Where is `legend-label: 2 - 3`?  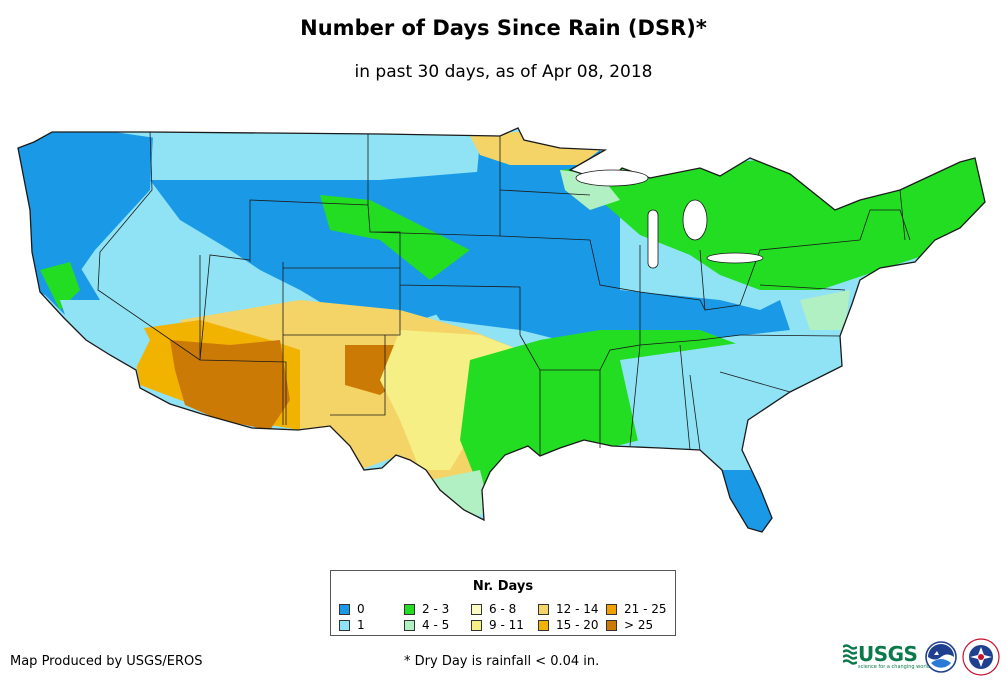
legend-label: 2 - 3 is located at coordinates (436, 609).